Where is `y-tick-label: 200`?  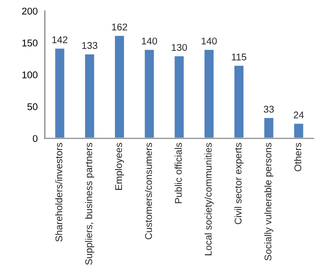
y-tick-label: 200 is located at coordinates (30, 11).